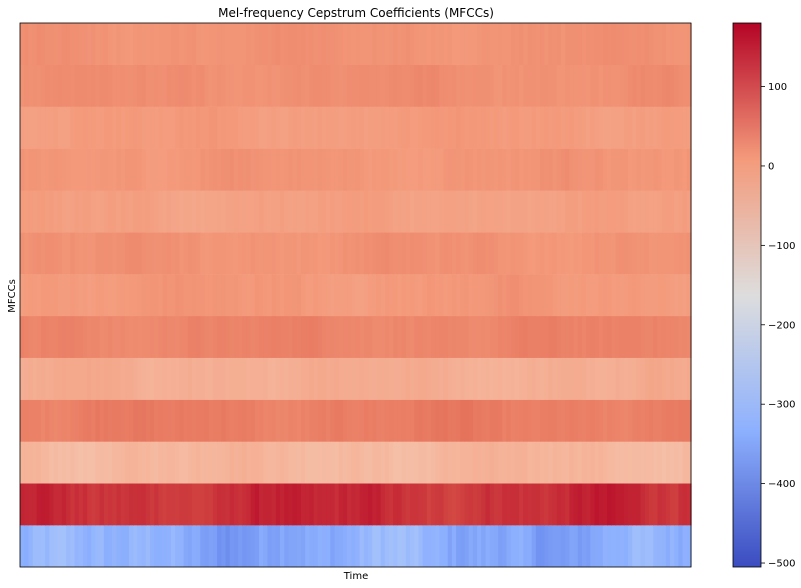  I want to click on colorbar-tick-label: −500, so click(781, 564).